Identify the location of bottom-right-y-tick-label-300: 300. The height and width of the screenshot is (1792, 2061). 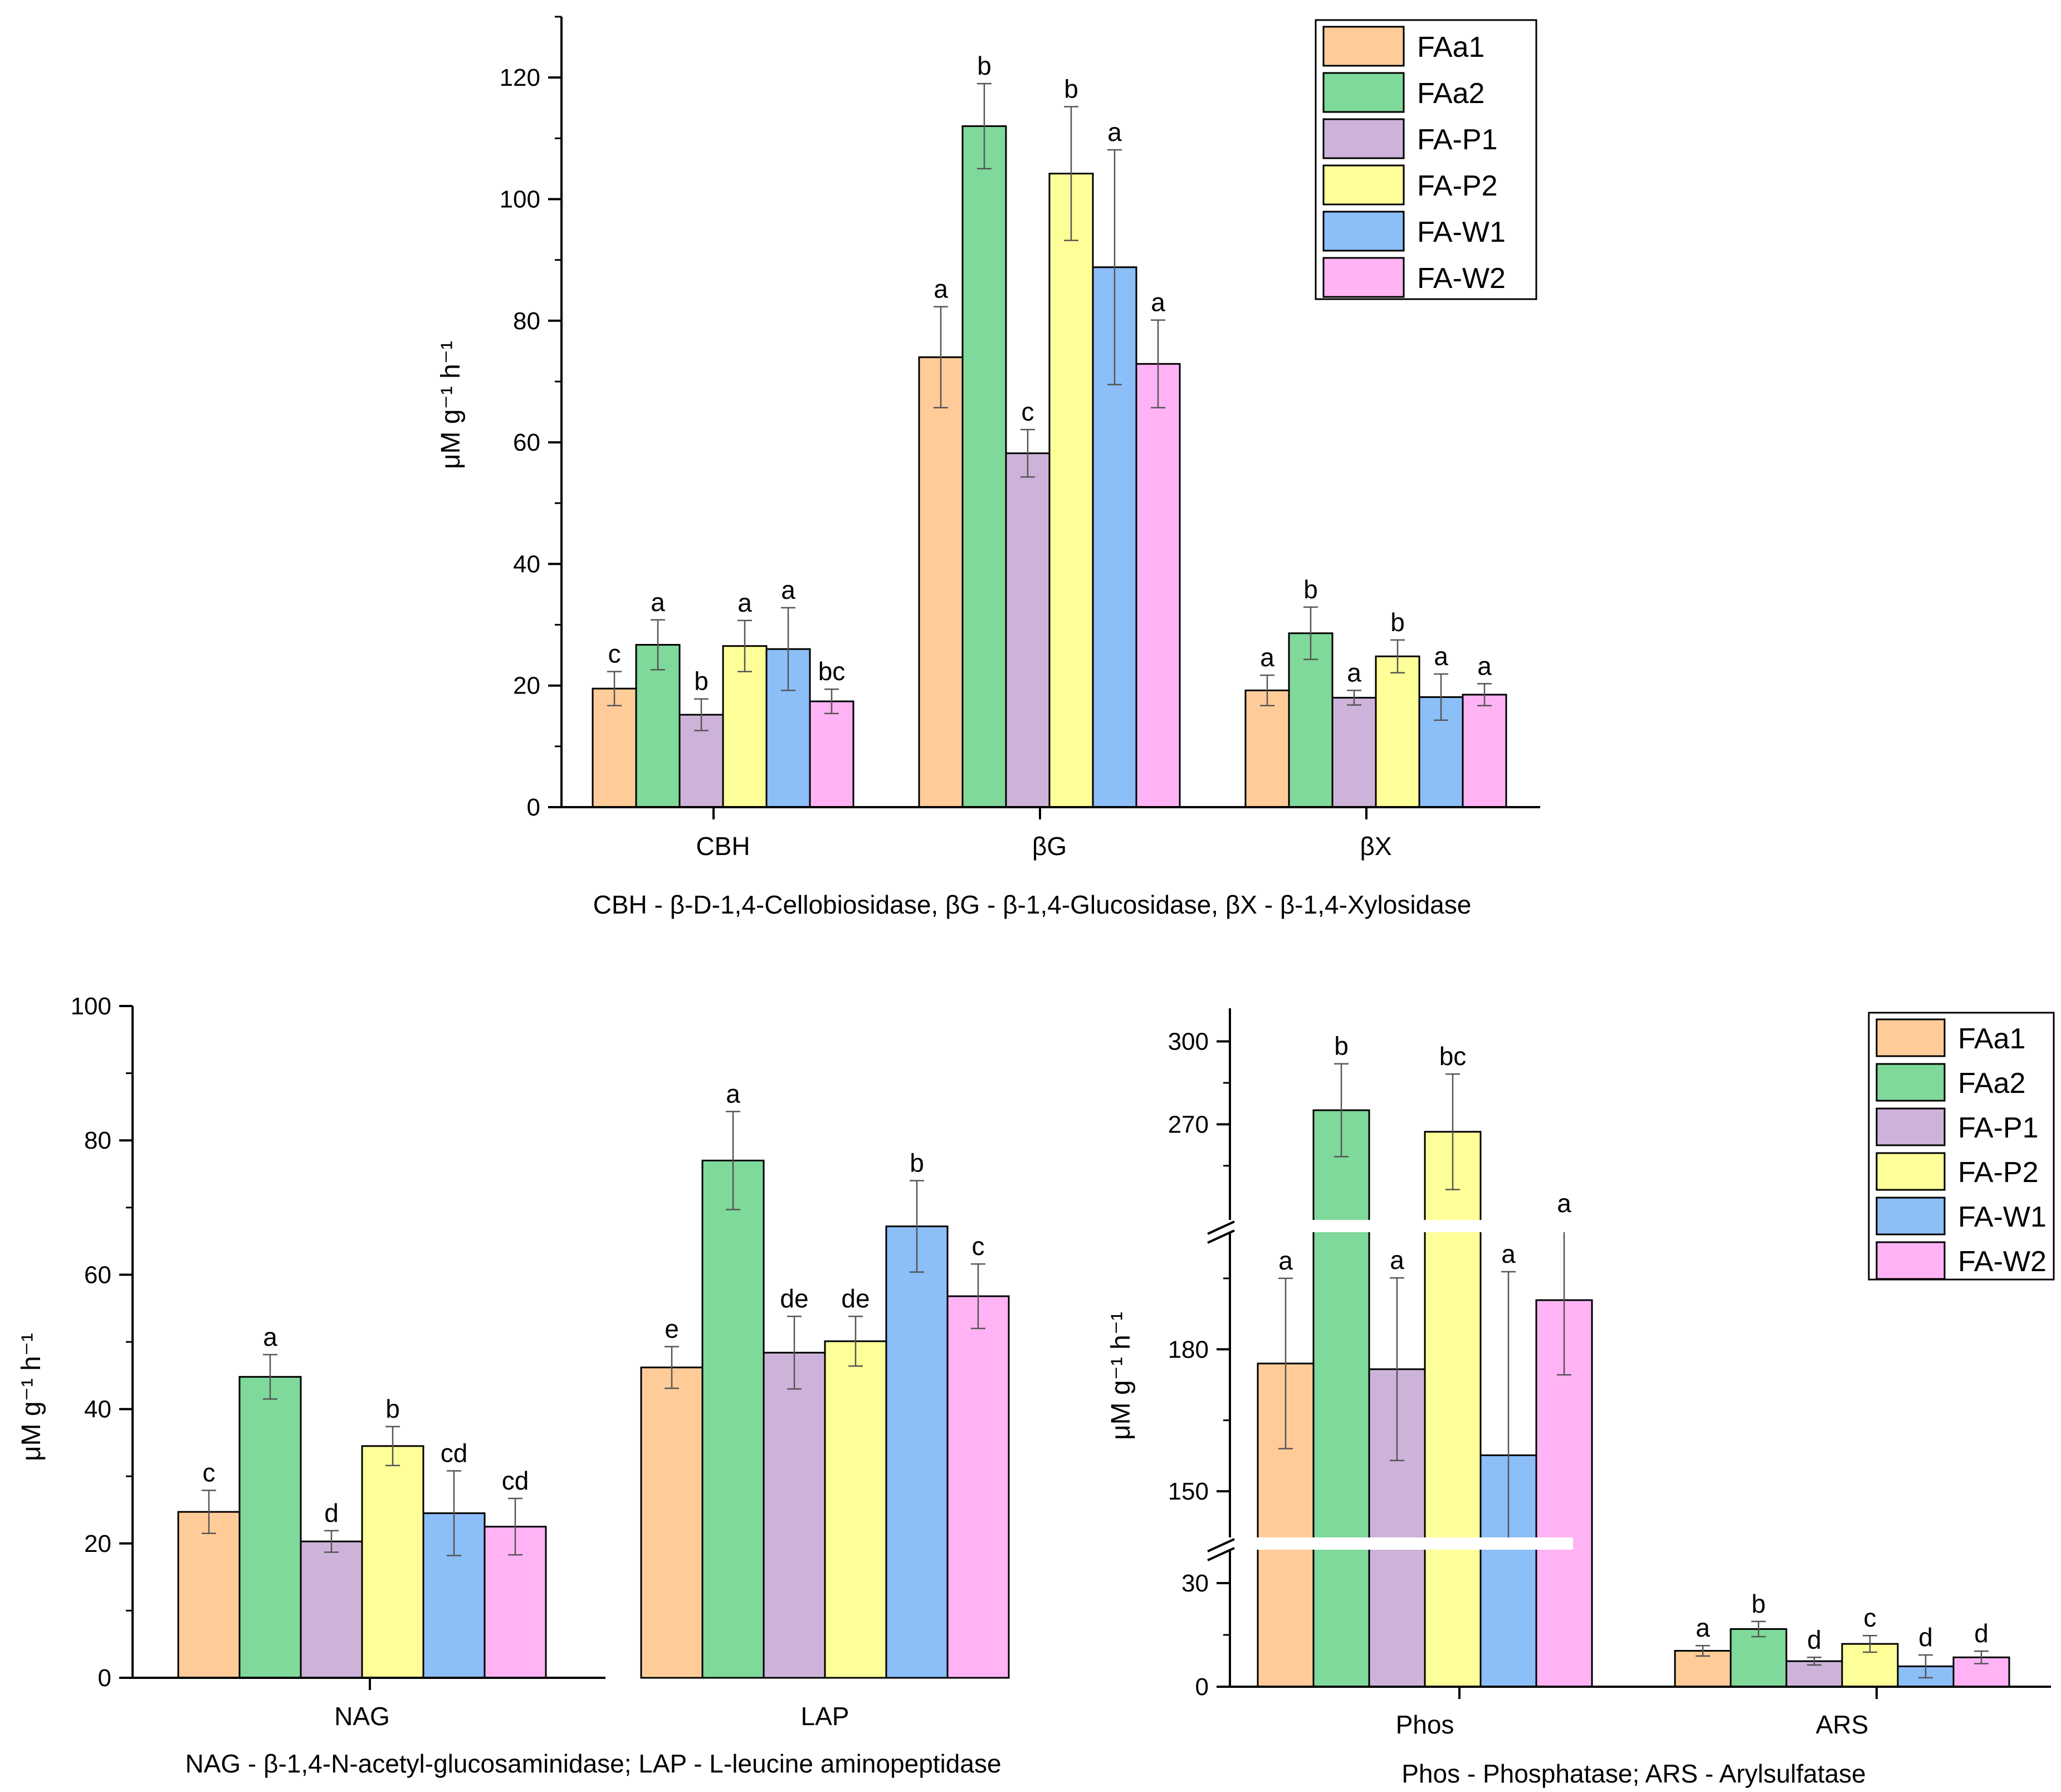
(1188, 1042).